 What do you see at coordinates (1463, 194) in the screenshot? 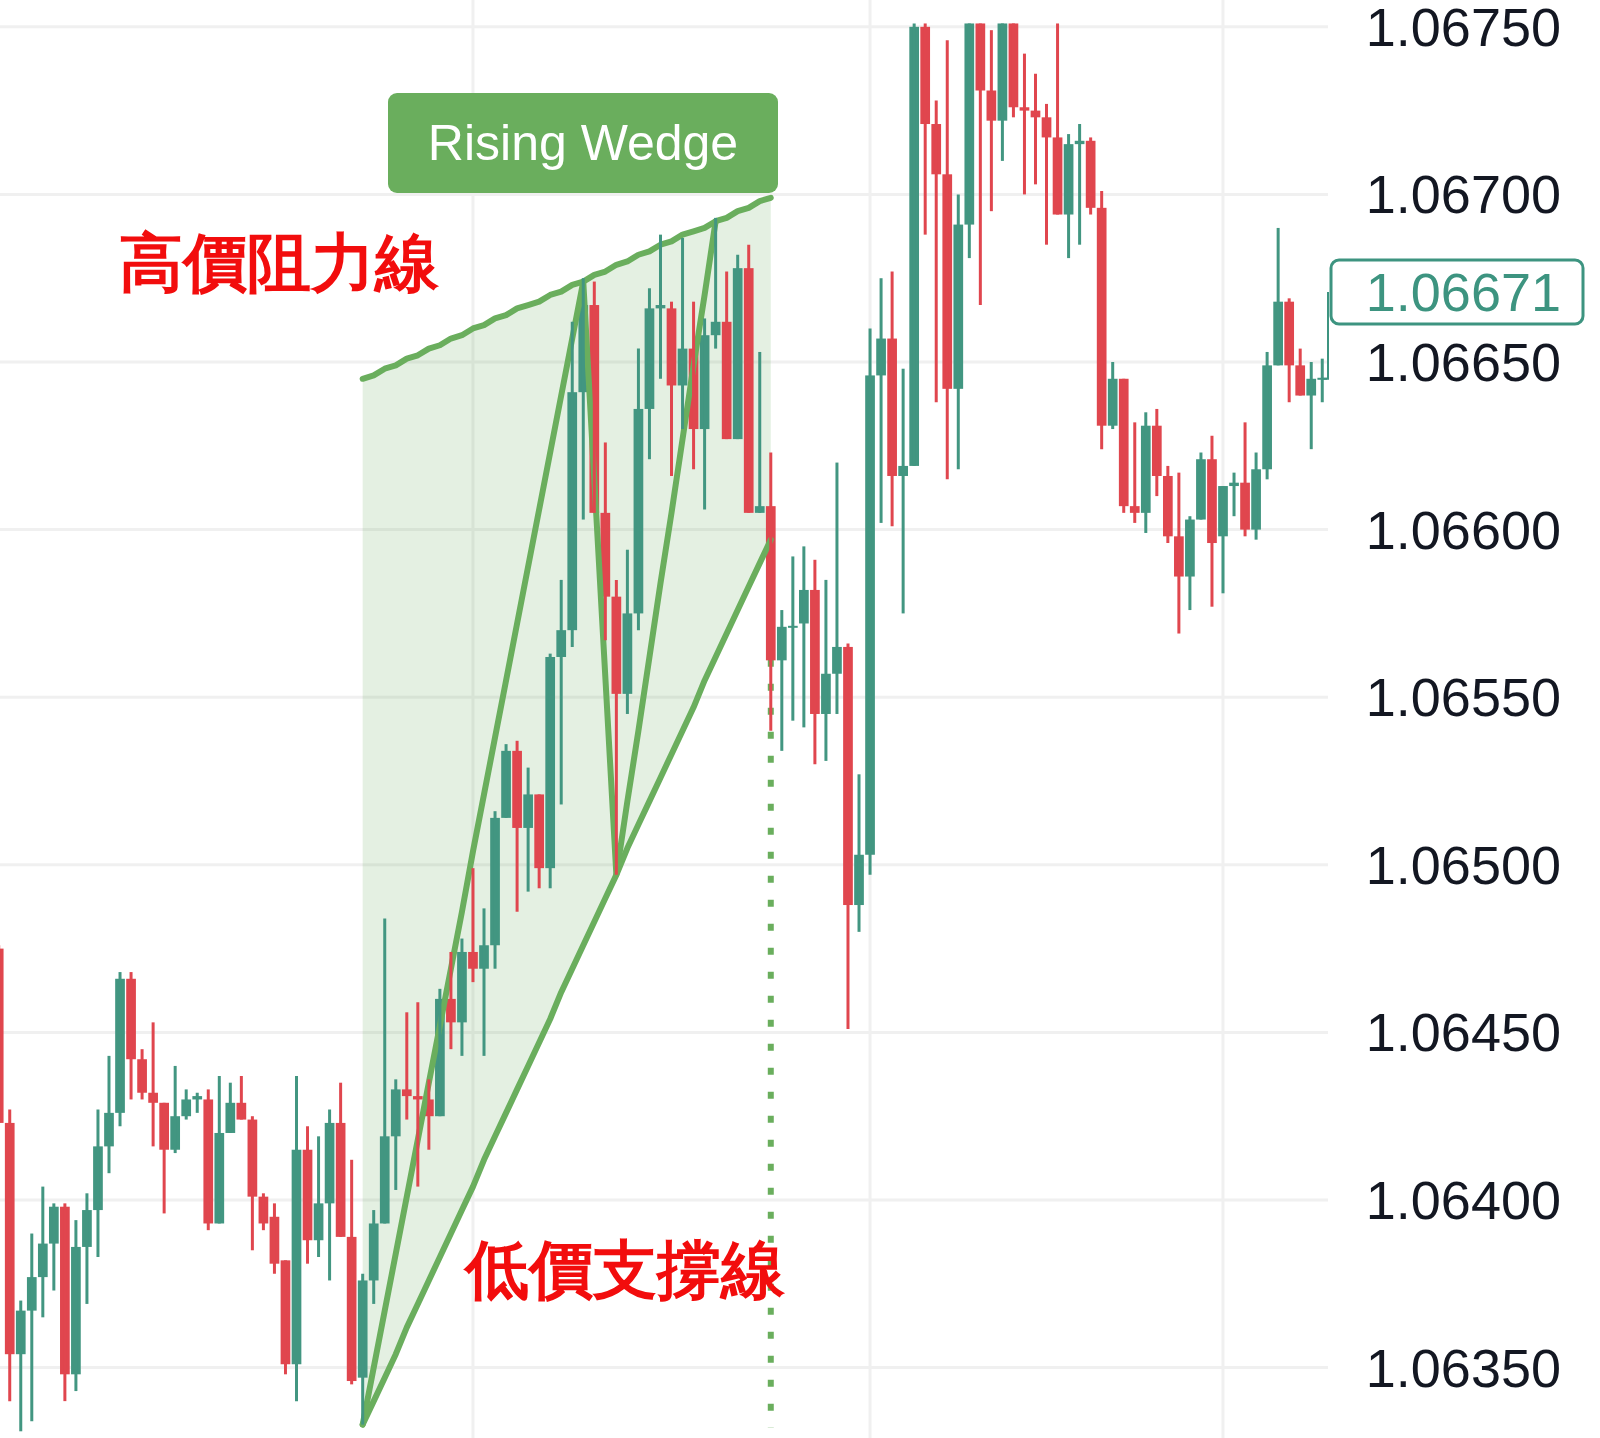
I see `y-tick-label: 1.06700` at bounding box center [1463, 194].